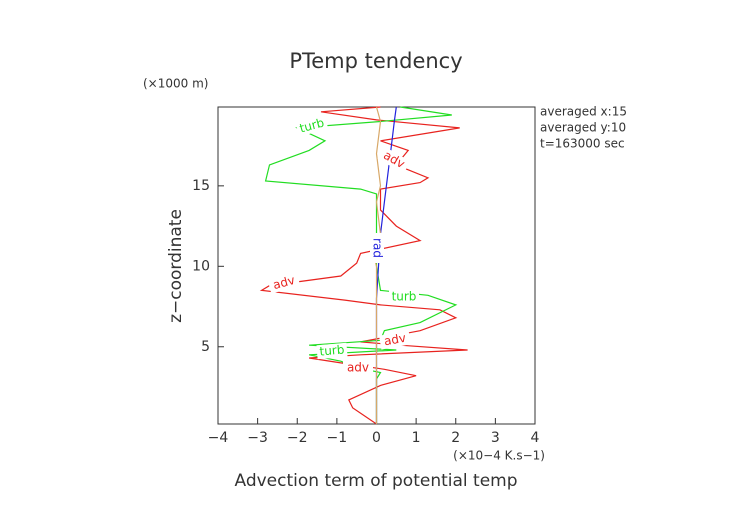 The height and width of the screenshot is (532, 752). Describe the element at coordinates (495, 438) in the screenshot. I see `x-tick-label: 3` at that location.